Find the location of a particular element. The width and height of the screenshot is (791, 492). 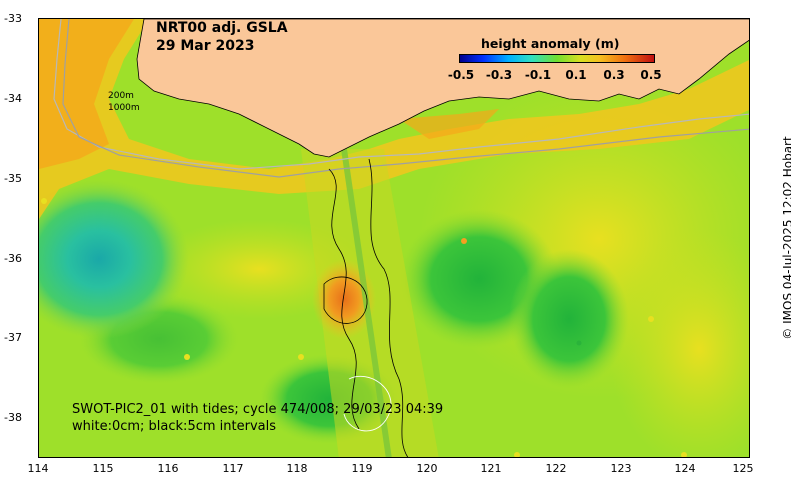

lon-tick-label: 124 is located at coordinates (685, 468).